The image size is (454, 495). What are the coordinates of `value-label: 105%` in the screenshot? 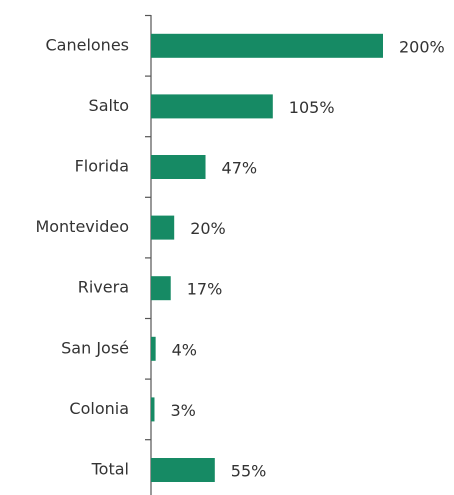 It's located at (312, 107).